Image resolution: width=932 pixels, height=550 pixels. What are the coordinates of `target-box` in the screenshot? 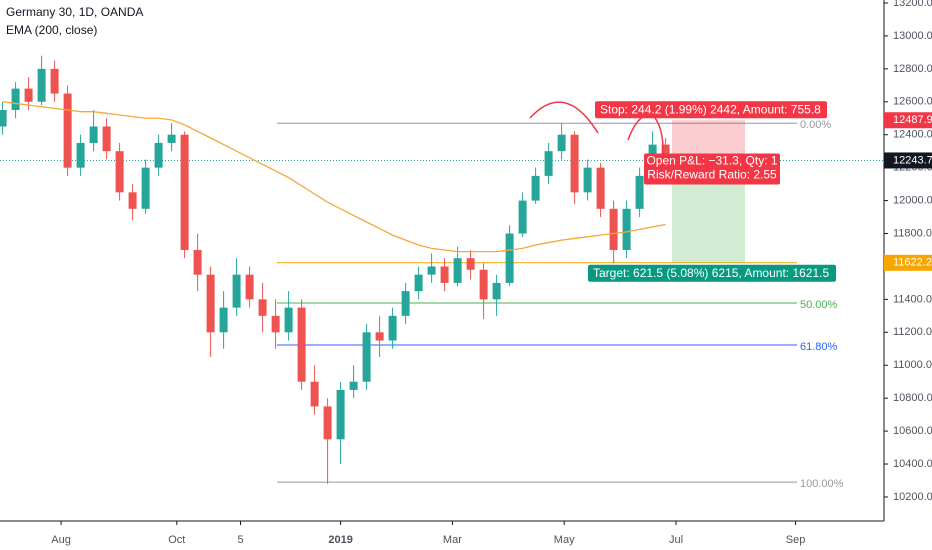 It's located at (712, 273).